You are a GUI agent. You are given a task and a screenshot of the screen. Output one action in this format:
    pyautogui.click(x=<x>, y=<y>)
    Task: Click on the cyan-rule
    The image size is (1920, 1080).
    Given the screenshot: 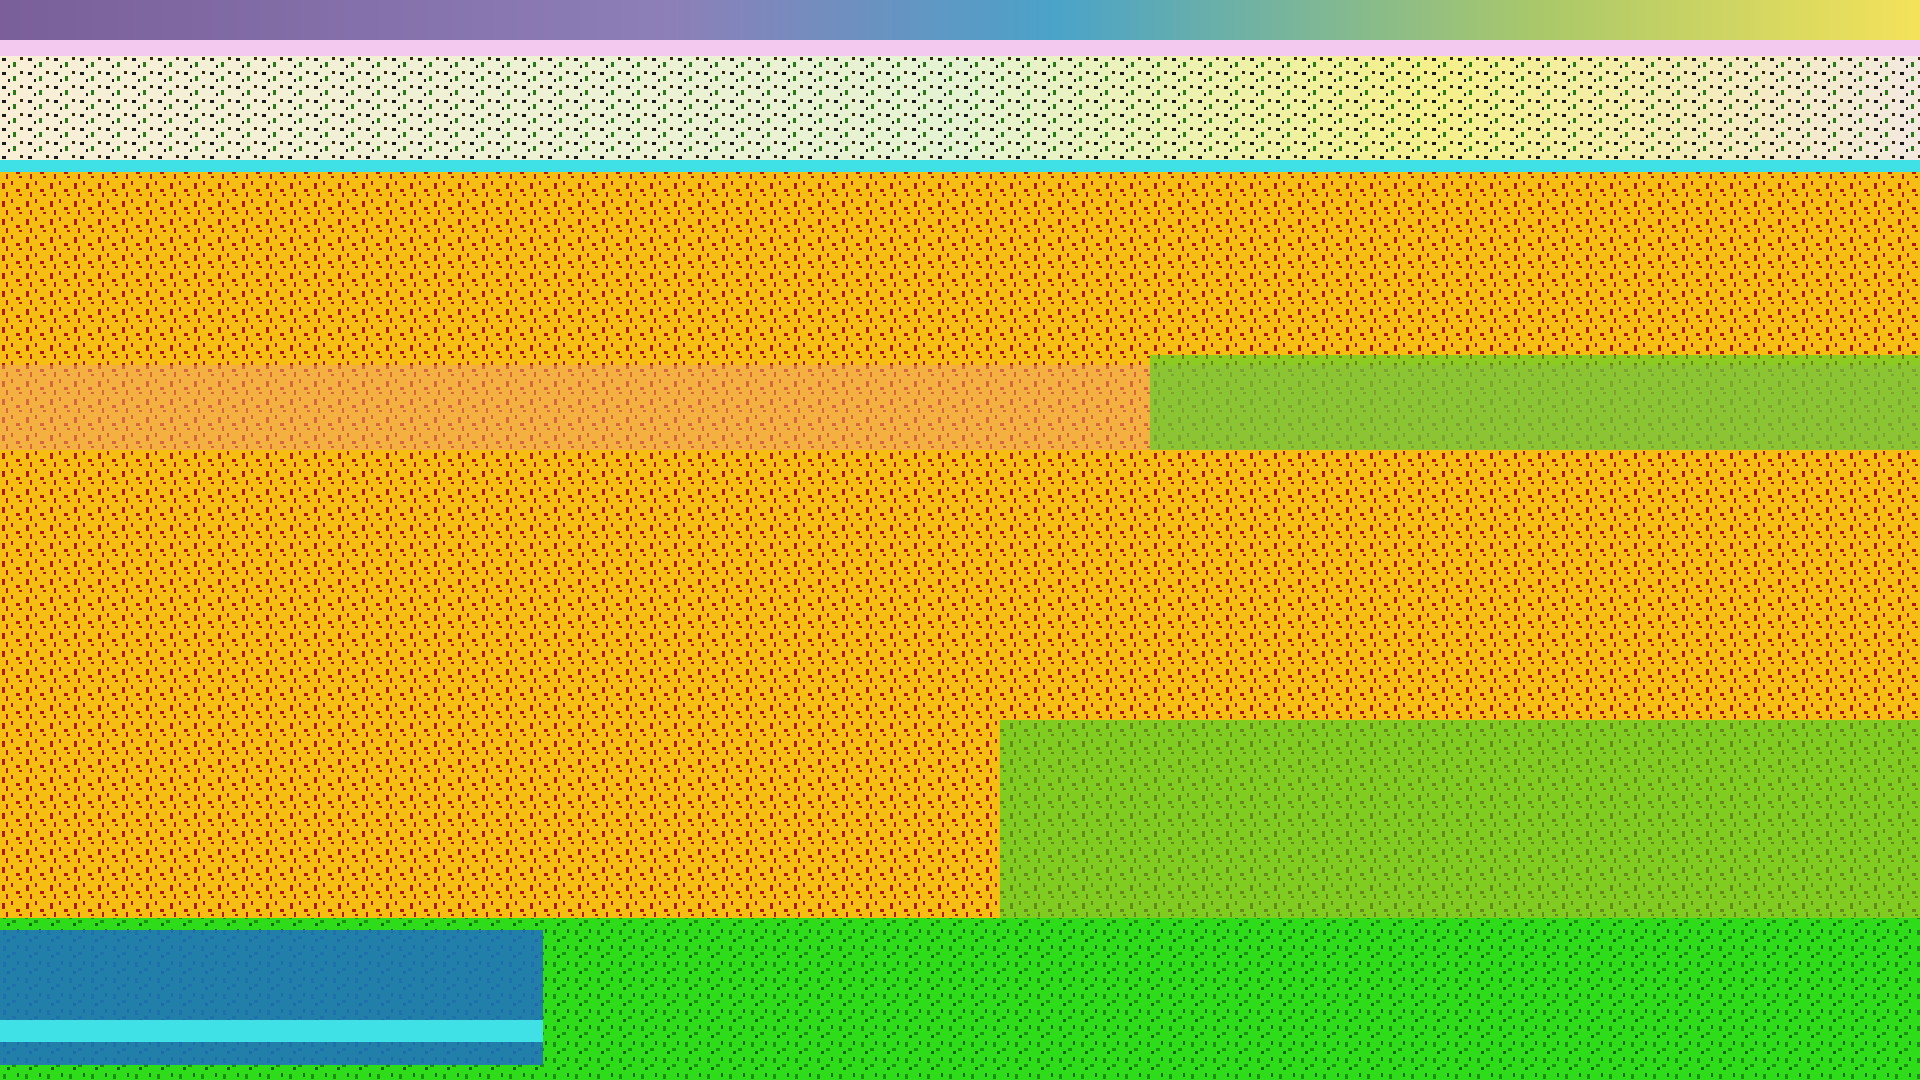 What is the action you would take?
    pyautogui.click(x=960, y=166)
    